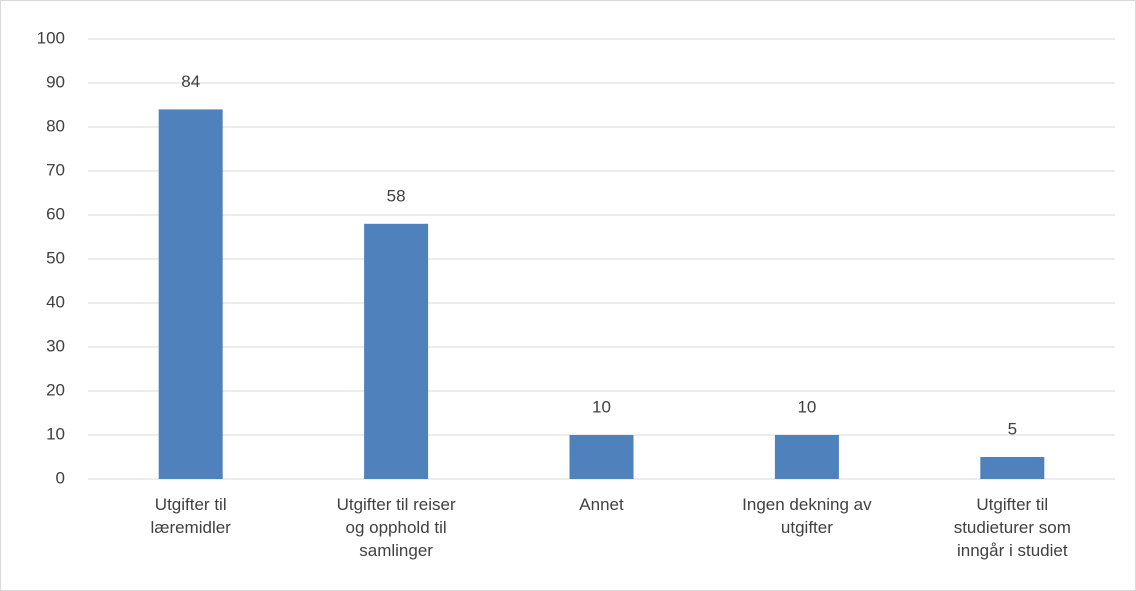  What do you see at coordinates (191, 516) in the screenshot?
I see `x-tick-label: Utgifter til læremidler` at bounding box center [191, 516].